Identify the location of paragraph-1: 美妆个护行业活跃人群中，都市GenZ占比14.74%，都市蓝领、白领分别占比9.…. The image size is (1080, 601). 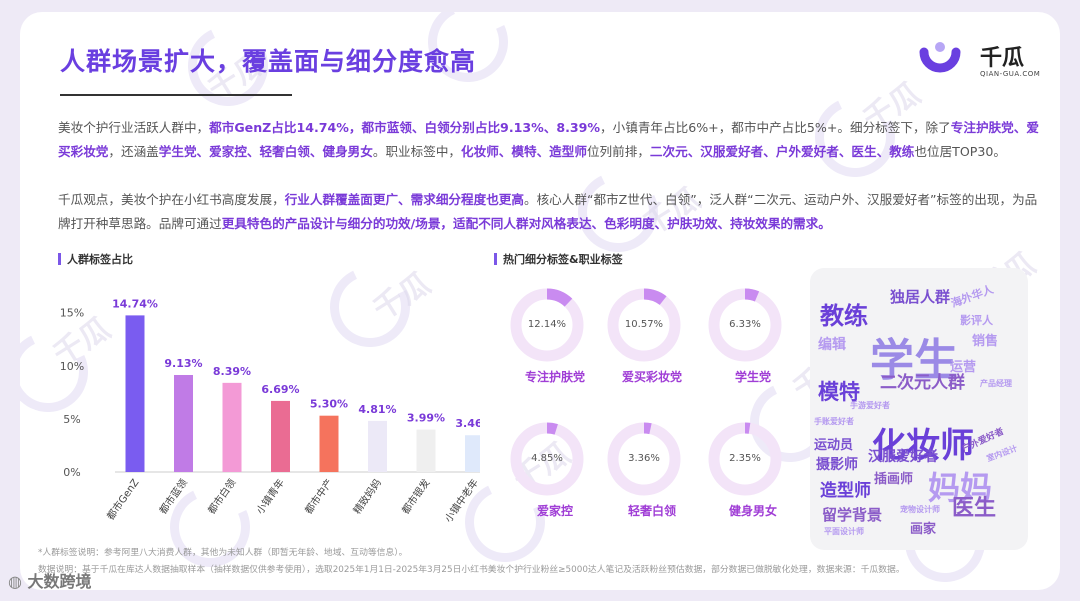
(553, 140).